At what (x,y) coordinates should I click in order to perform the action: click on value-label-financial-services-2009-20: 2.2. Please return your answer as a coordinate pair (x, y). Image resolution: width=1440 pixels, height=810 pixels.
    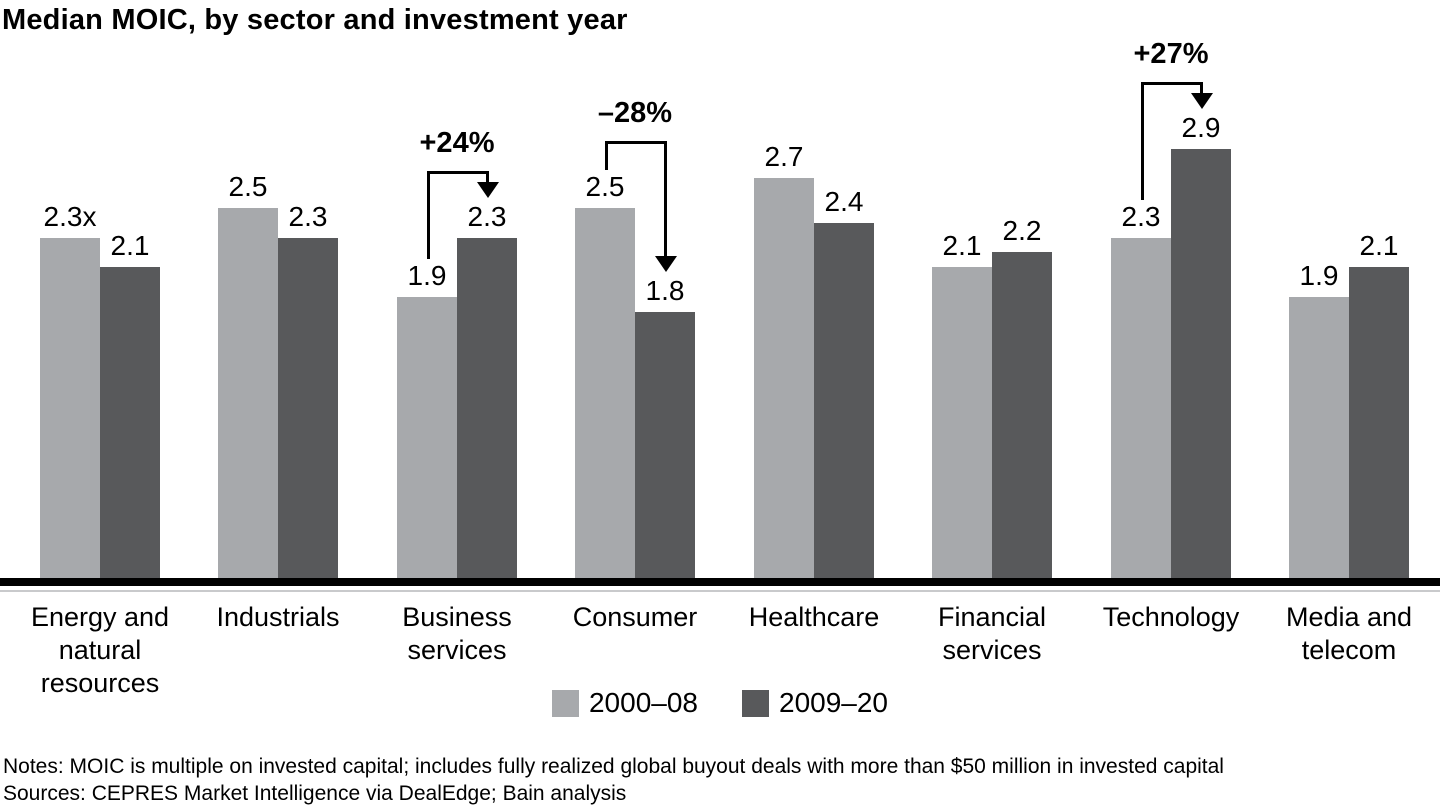
    Looking at the image, I should click on (1022, 230).